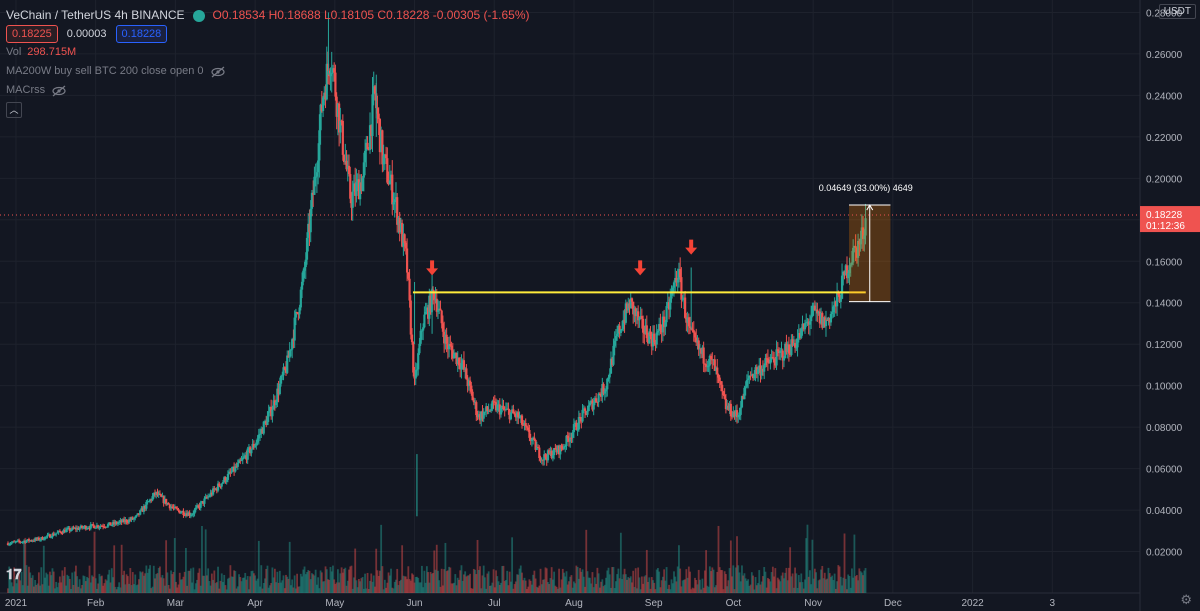  Describe the element at coordinates (268, 52) in the screenshot. I see `legend-row-volume: Vol 298.715M` at that location.